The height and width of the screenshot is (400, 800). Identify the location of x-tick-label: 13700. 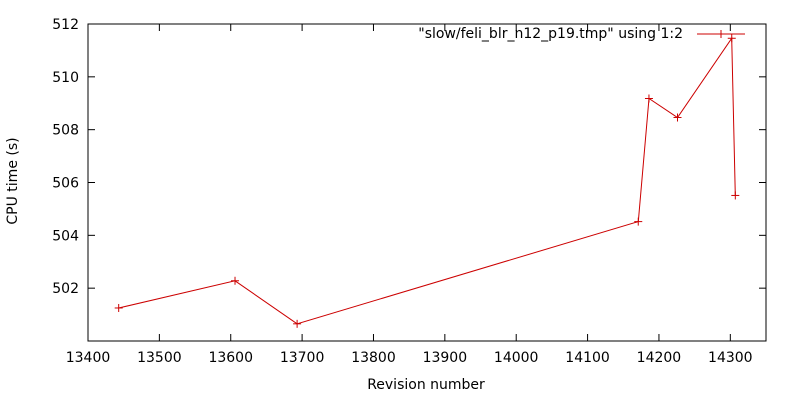
(302, 358).